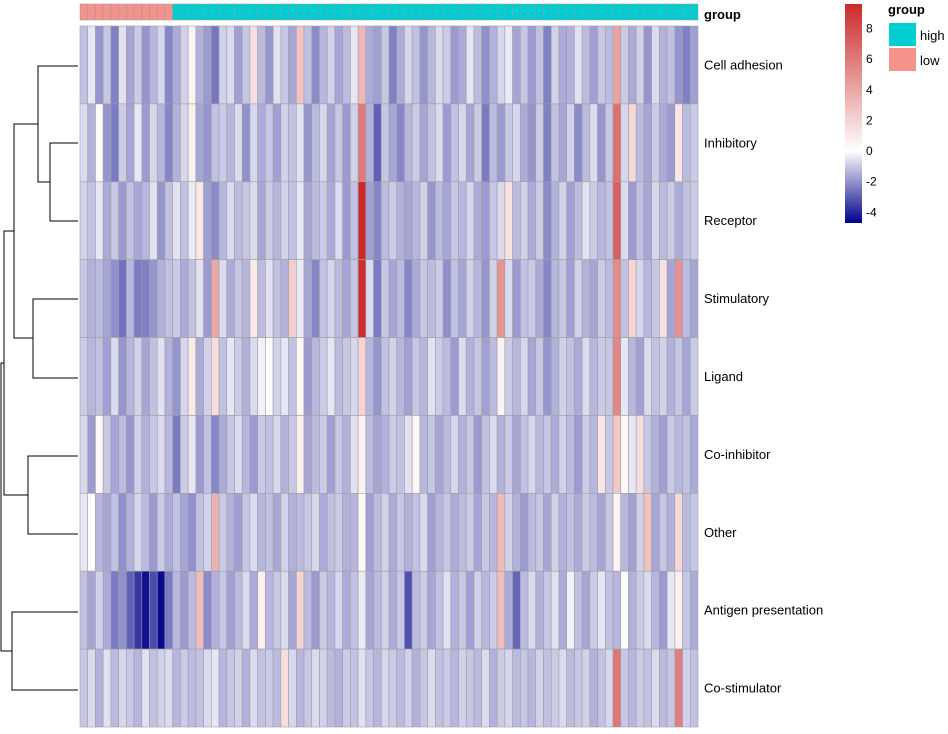 This screenshot has width=948, height=734. What do you see at coordinates (869, 120) in the screenshot?
I see `color-scale-tick-label: 2` at bounding box center [869, 120].